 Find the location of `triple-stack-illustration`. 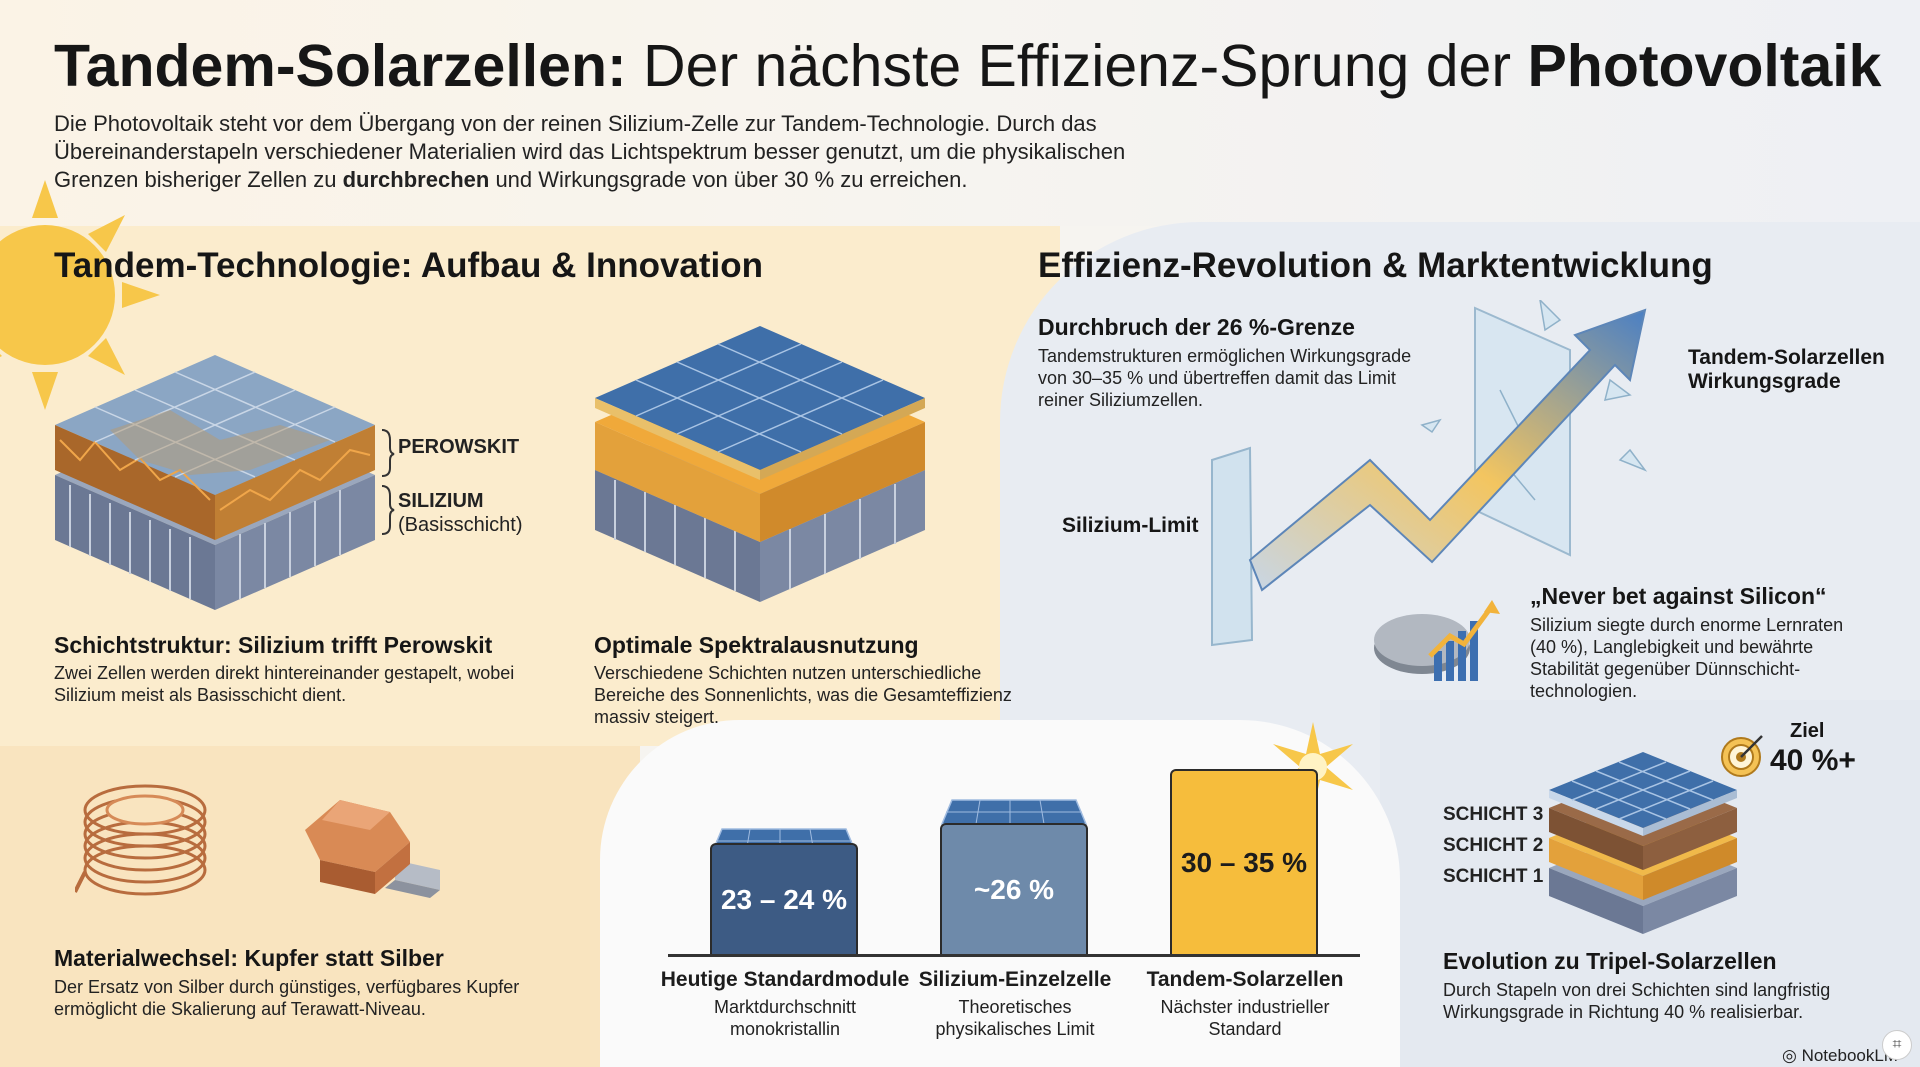

triple-stack-illustration is located at coordinates (1643, 843).